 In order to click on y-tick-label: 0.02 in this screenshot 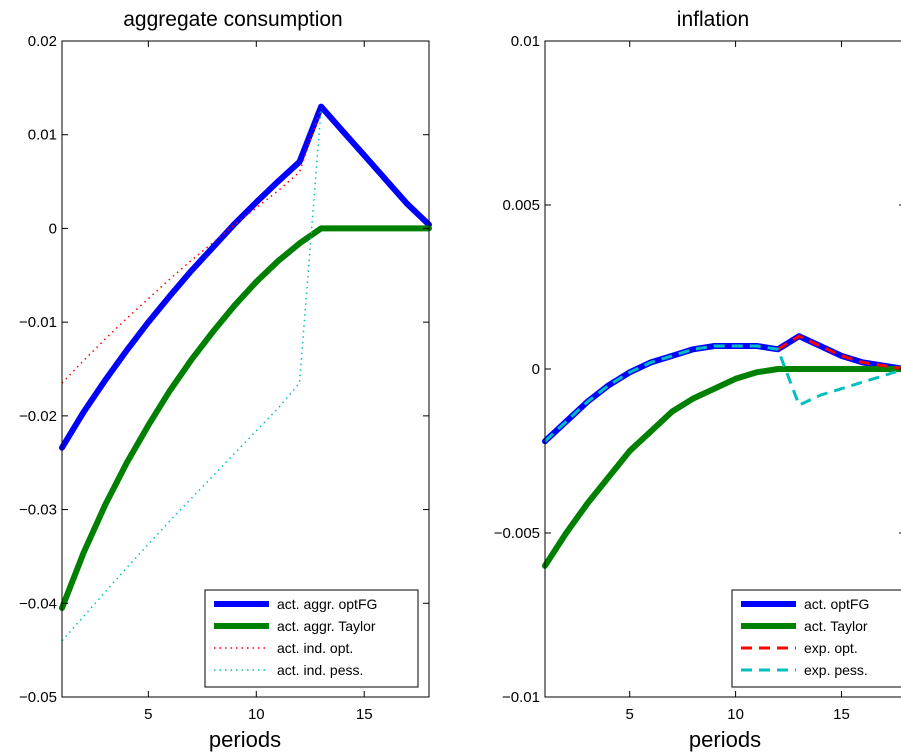, I will do `click(42, 41)`.